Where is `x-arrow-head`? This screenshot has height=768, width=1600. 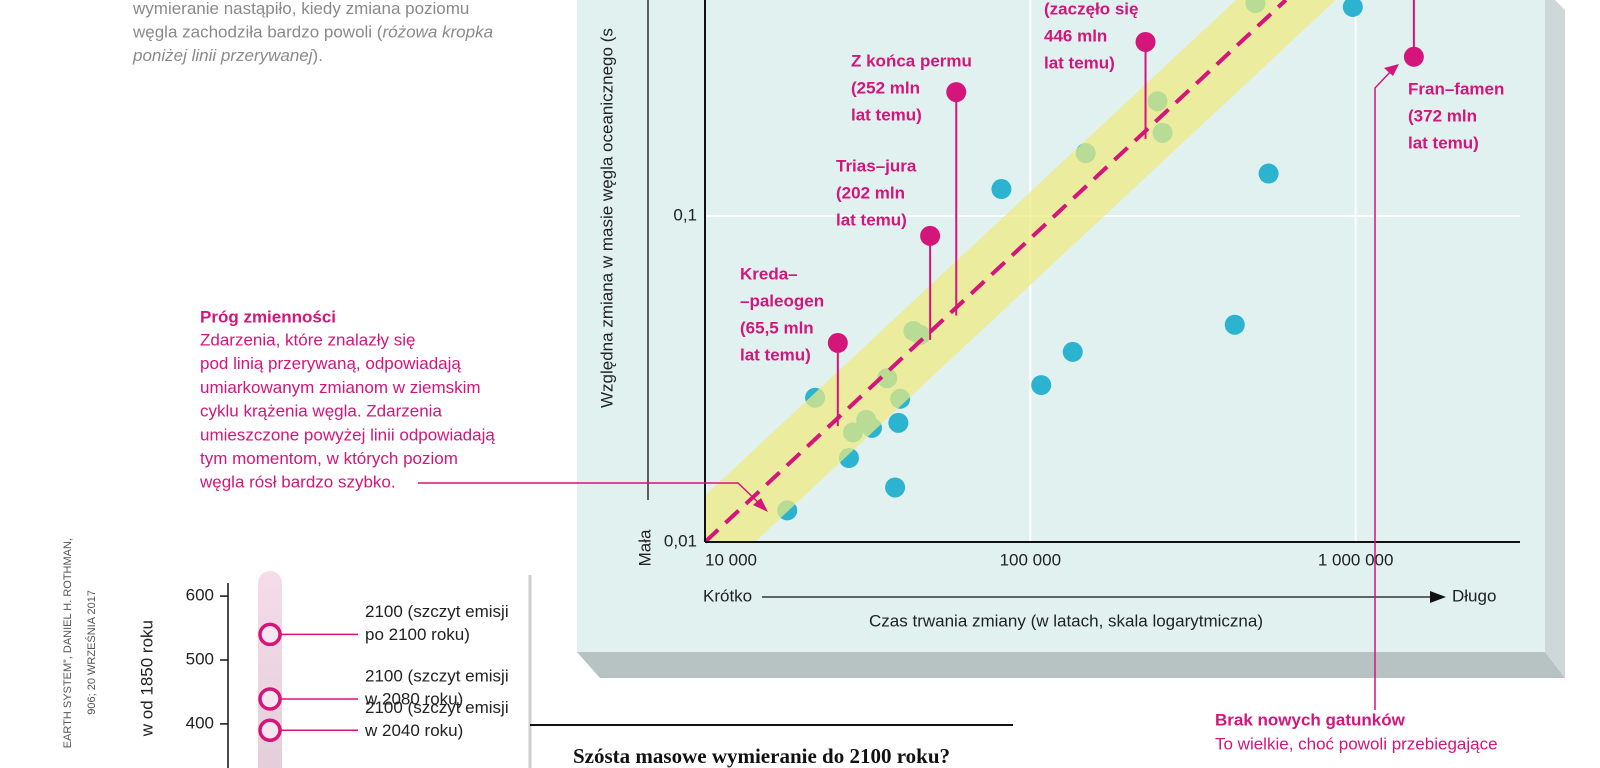
x-arrow-head is located at coordinates (1438, 597).